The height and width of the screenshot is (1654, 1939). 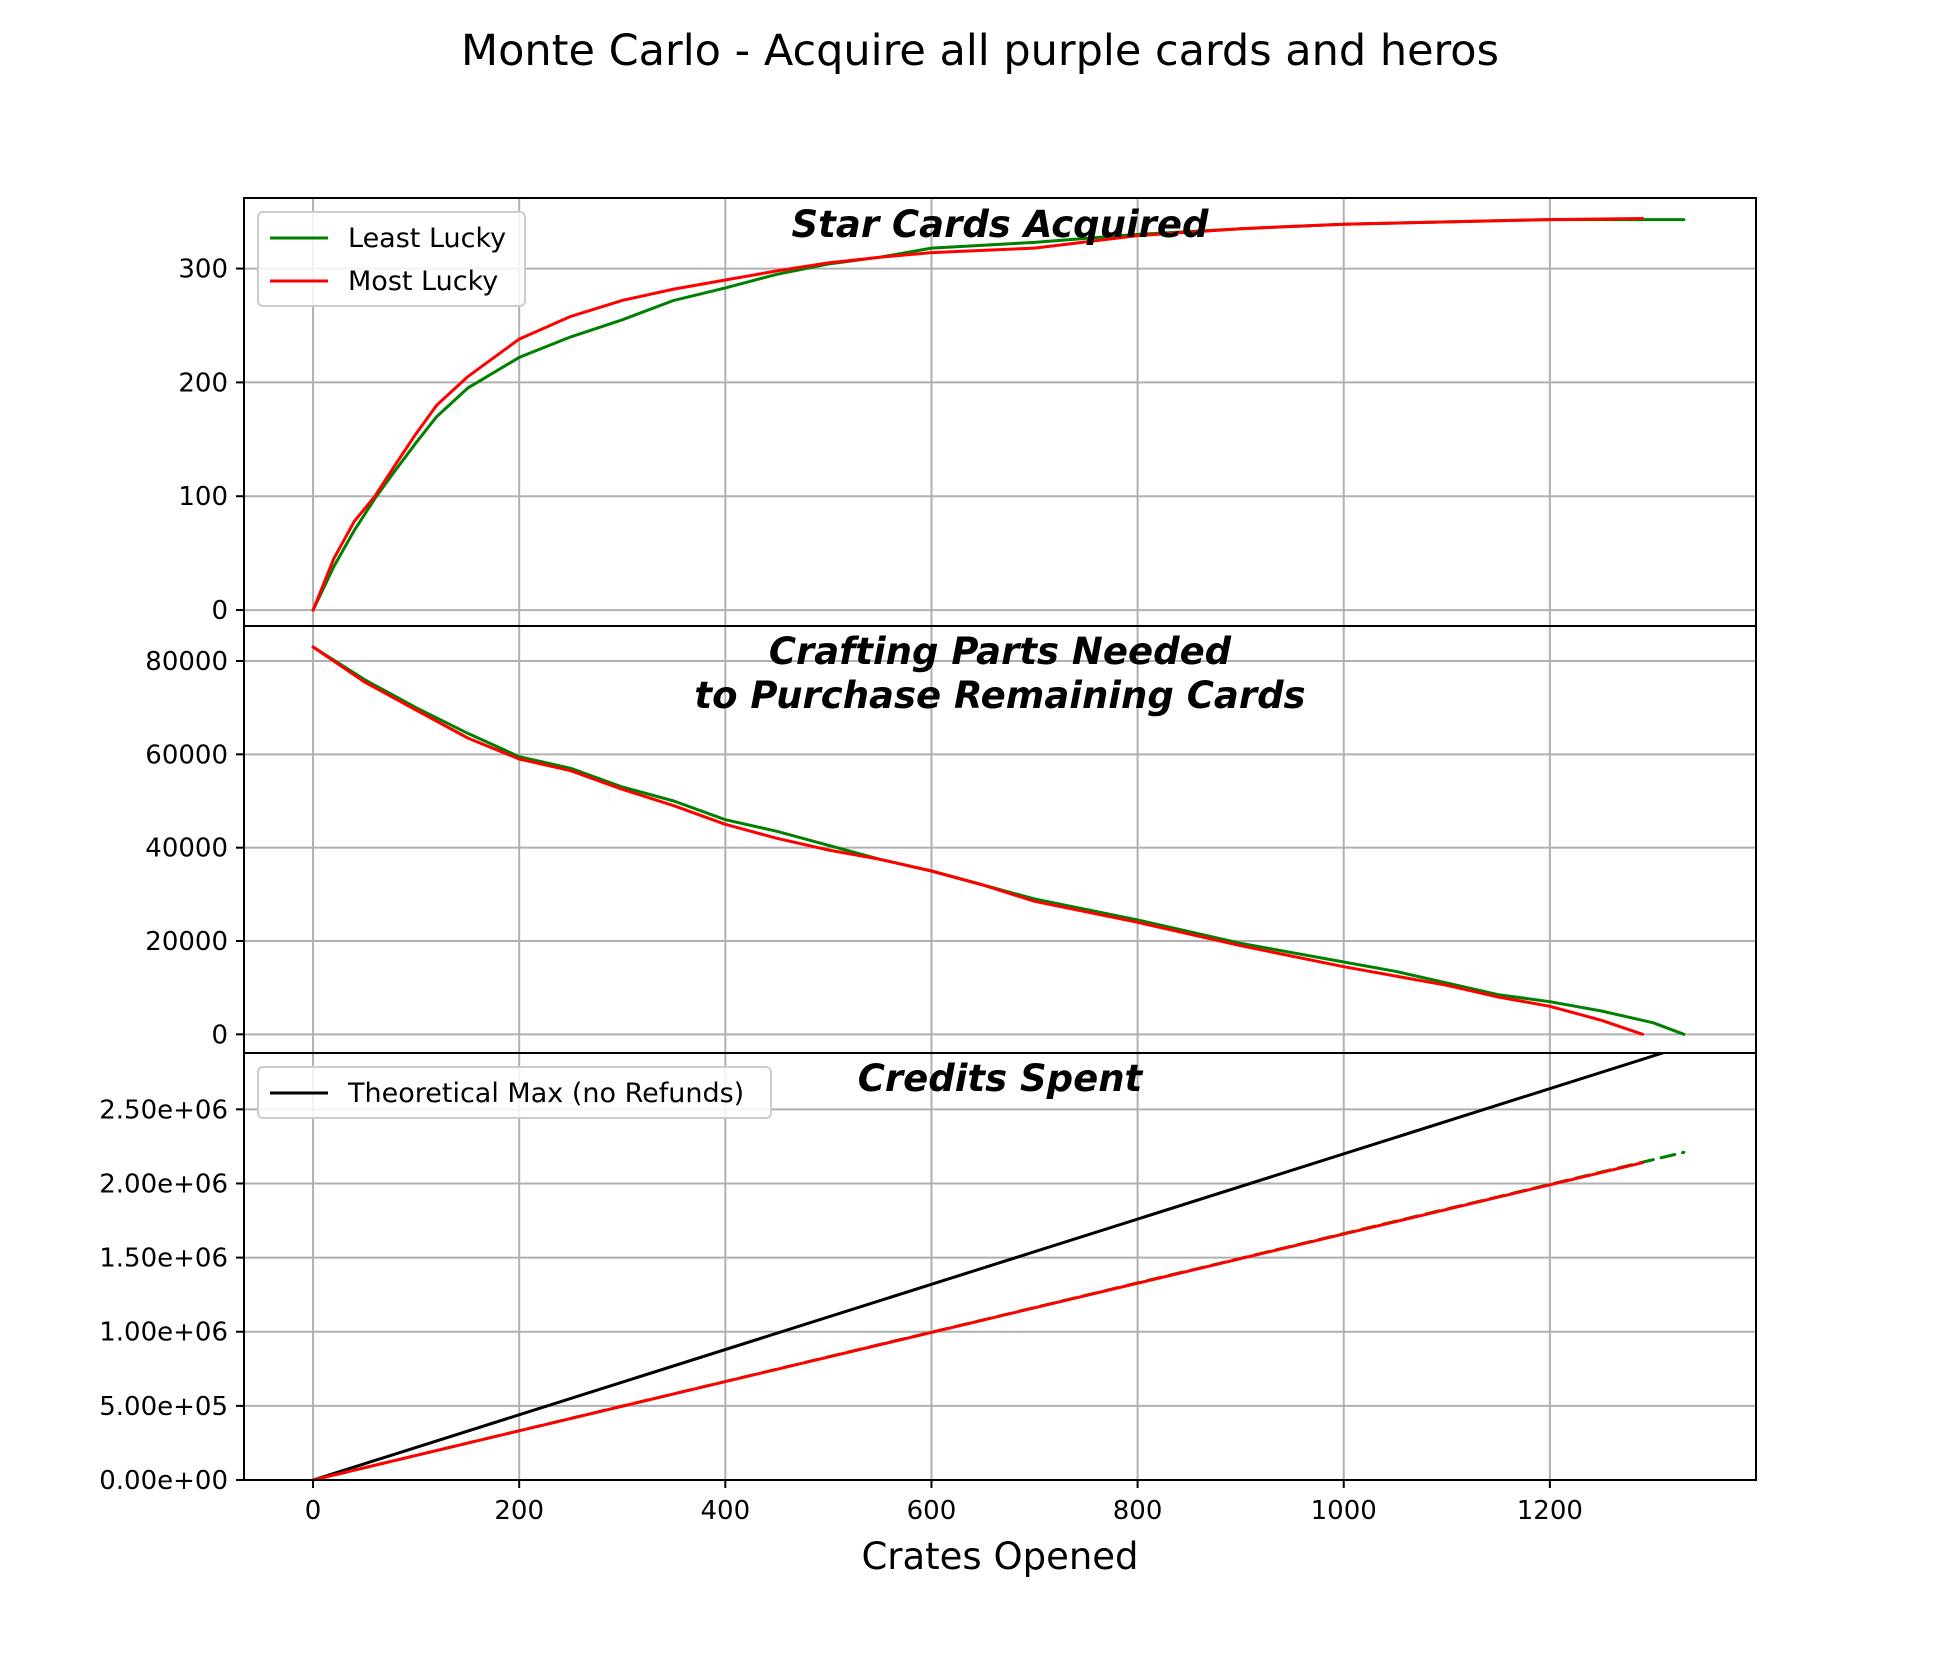 What do you see at coordinates (726, 1511) in the screenshot?
I see `x-tick-label: 400` at bounding box center [726, 1511].